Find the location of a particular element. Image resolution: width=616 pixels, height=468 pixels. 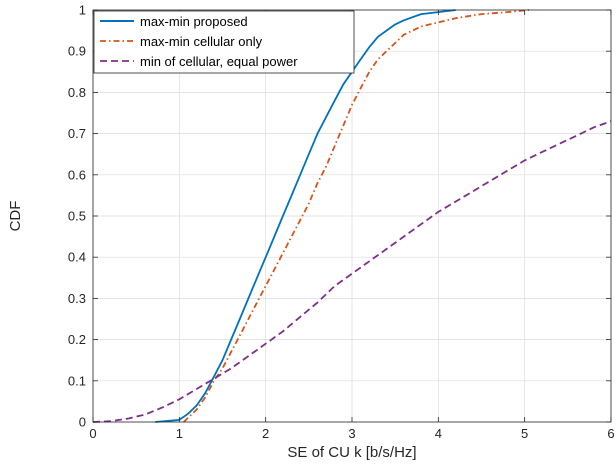

y-tick-label: 0 is located at coordinates (82, 422).